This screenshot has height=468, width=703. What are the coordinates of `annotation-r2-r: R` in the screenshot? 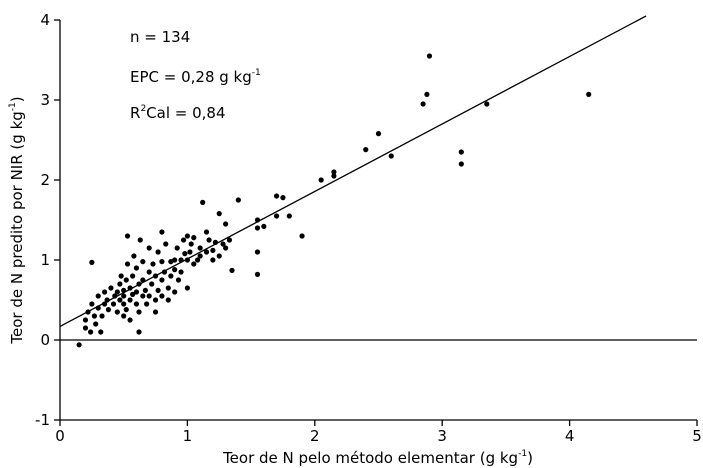 It's located at (135, 113).